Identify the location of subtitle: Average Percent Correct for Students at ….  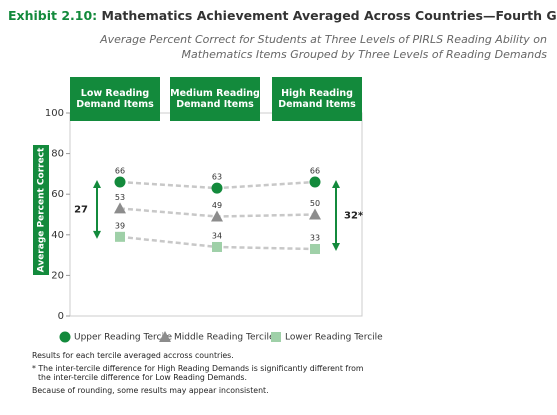
(323, 47).